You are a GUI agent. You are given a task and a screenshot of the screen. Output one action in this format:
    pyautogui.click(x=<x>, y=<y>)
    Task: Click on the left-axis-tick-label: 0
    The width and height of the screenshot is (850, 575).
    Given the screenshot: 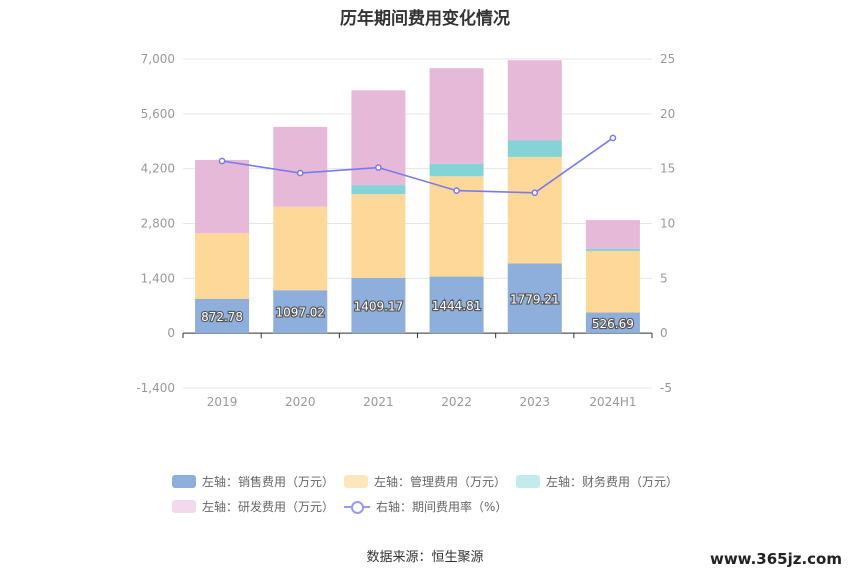 What is the action you would take?
    pyautogui.click(x=171, y=333)
    